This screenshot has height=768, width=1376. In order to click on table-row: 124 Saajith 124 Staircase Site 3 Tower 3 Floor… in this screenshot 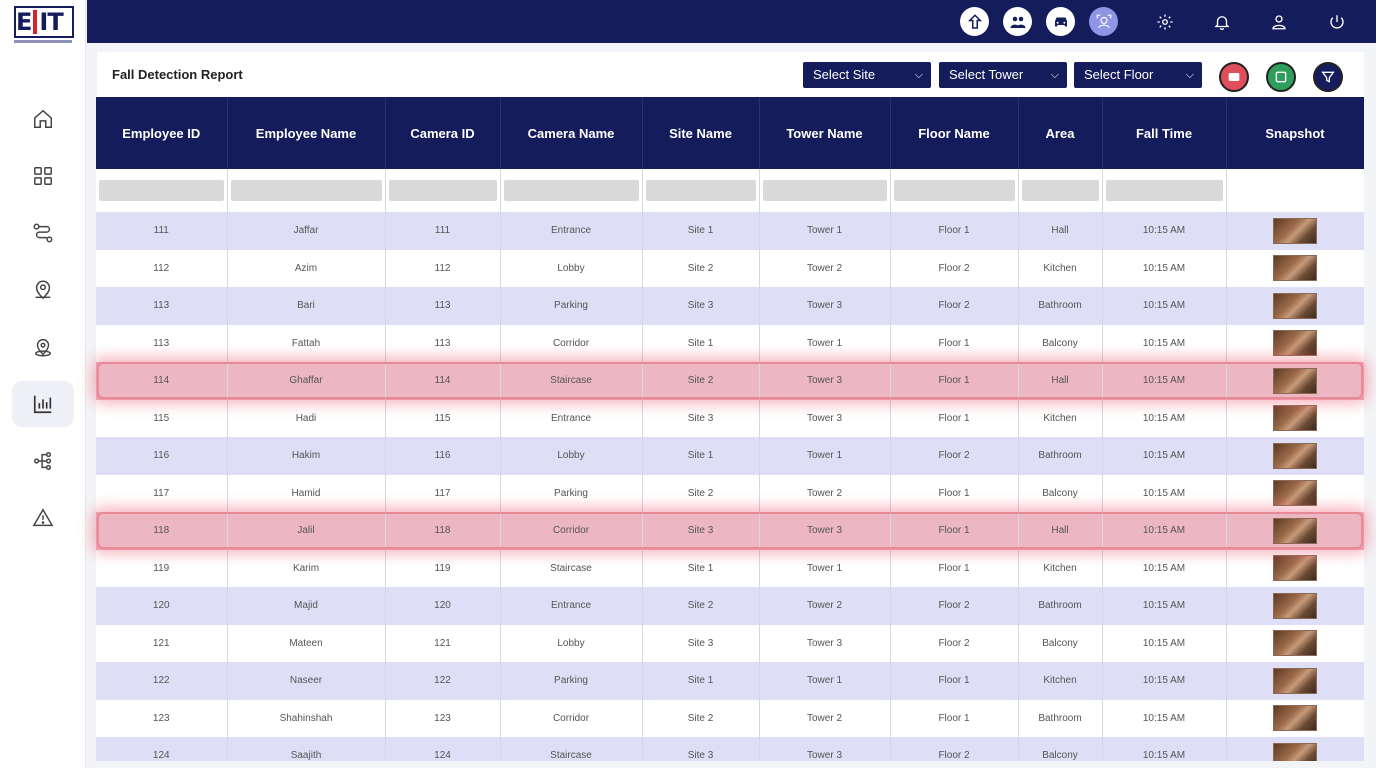, I will do `click(730, 749)`.